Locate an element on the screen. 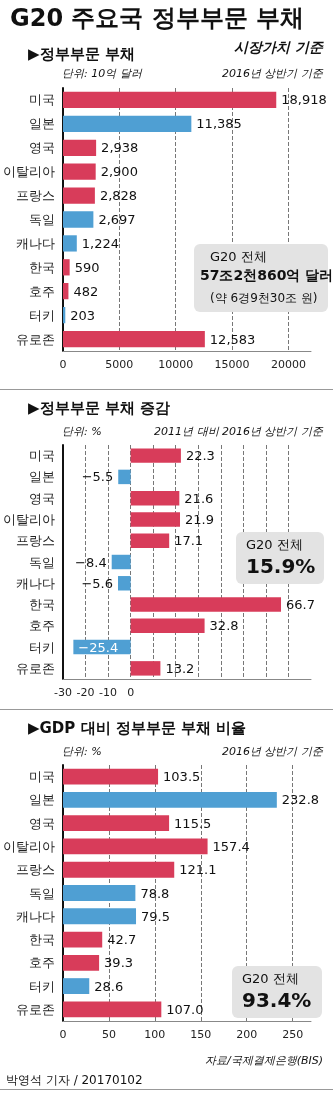 The image size is (333, 1119). data-label: 17.1 is located at coordinates (189, 541).